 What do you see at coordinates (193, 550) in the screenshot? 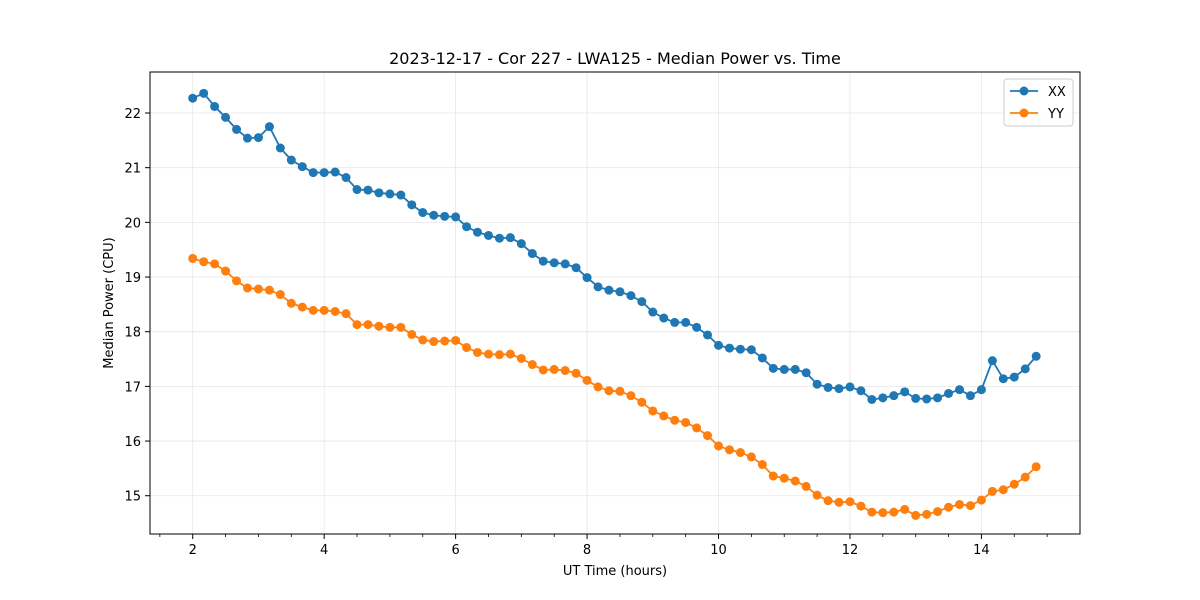
I see `x-tick-label: 2` at bounding box center [193, 550].